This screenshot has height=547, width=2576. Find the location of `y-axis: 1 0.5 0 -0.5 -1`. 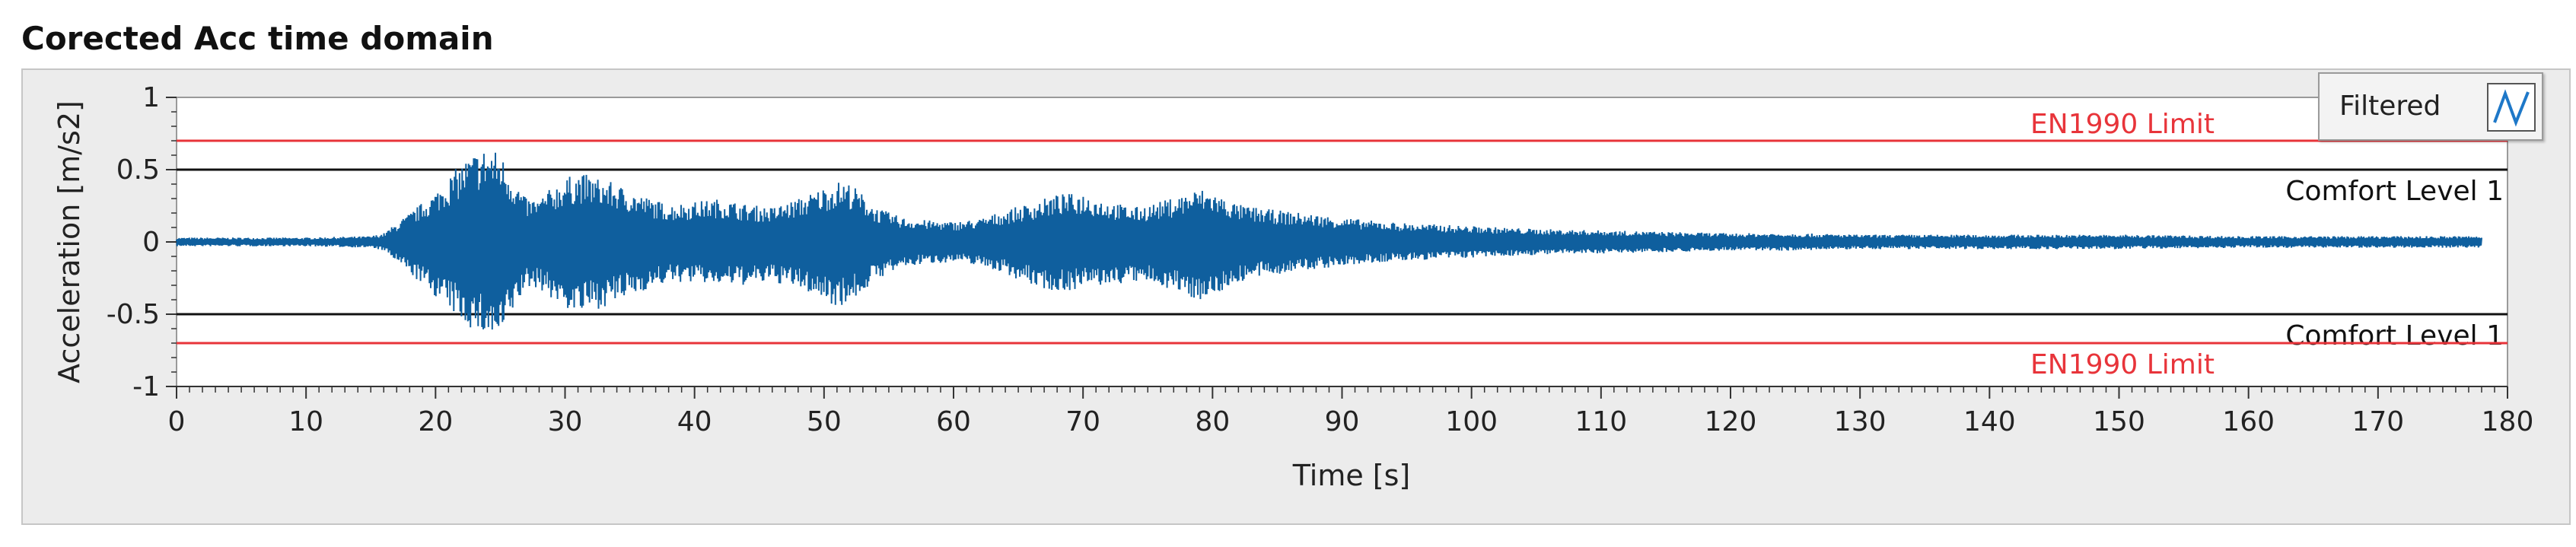

y-axis: 1 0.5 0 -0.5 -1 is located at coordinates (142, 242).